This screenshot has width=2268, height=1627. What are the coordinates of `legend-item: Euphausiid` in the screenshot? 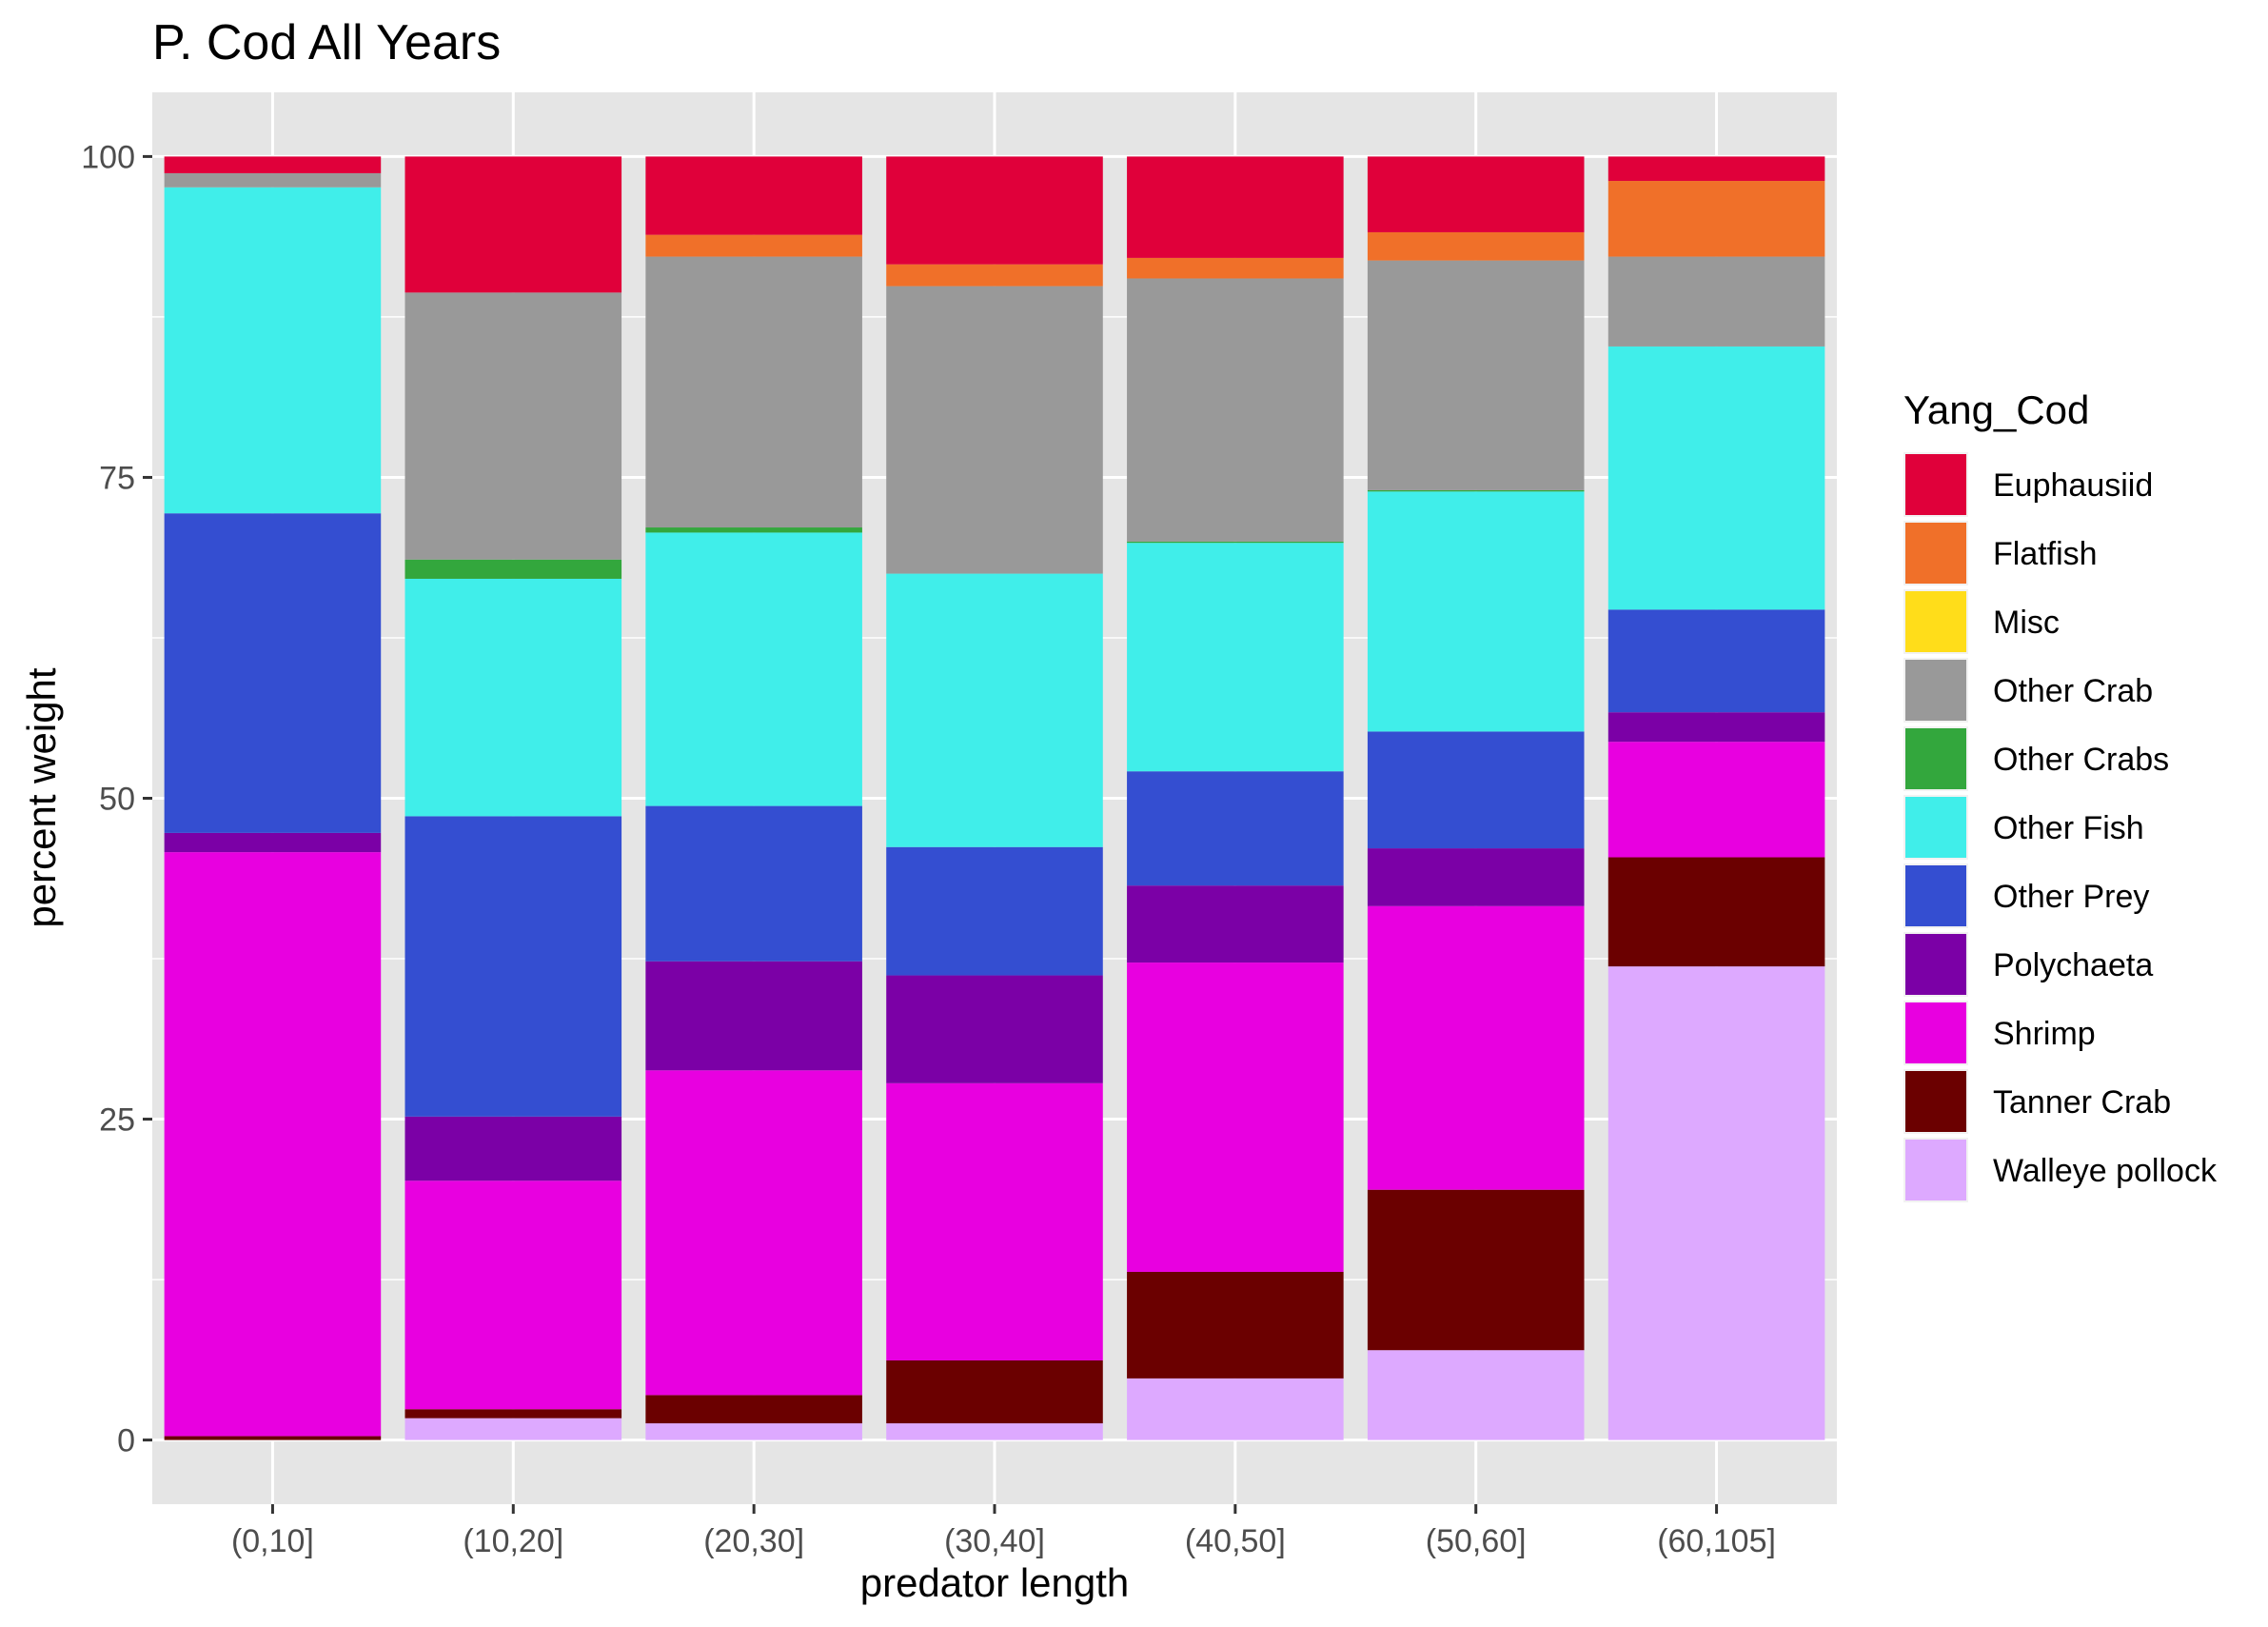 It's located at (2028, 484).